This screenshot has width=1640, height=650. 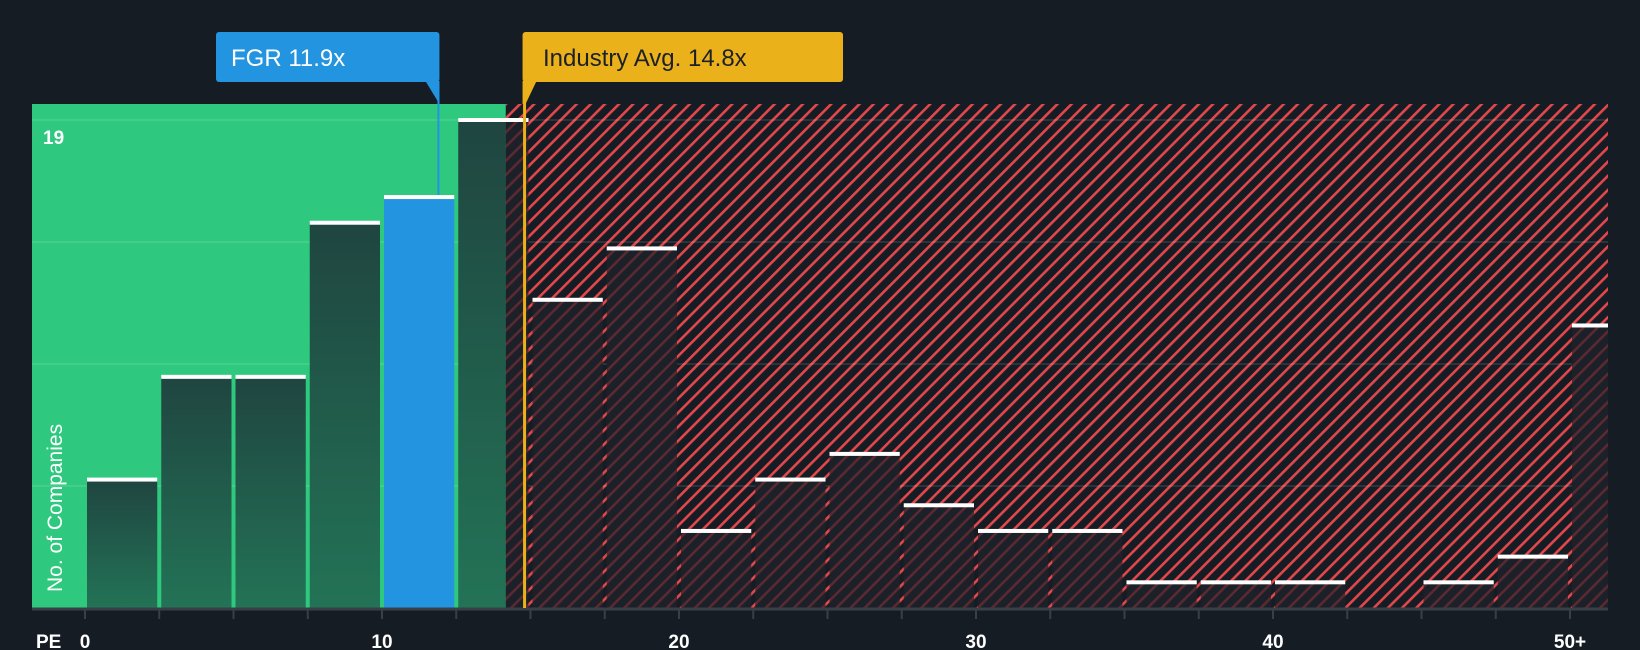 I want to click on industry-avg-pointer, so click(x=529, y=92).